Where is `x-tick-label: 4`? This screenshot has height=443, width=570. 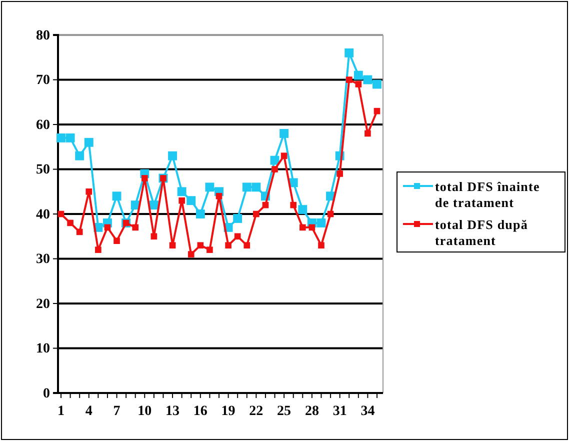 x-tick-label: 4 is located at coordinates (88, 411).